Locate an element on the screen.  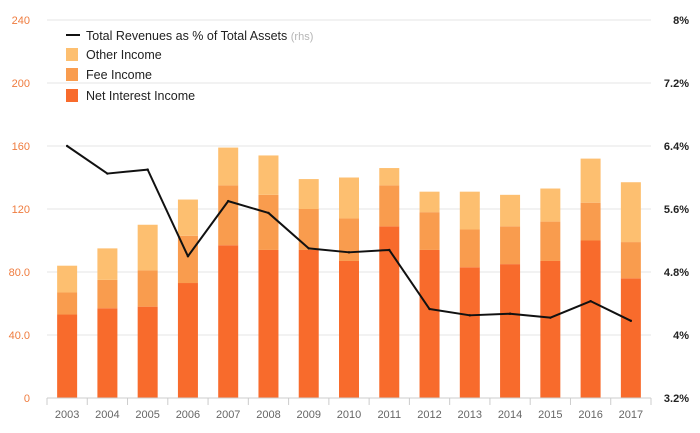
y-right-tick-label: 8% is located at coordinates (681, 21).